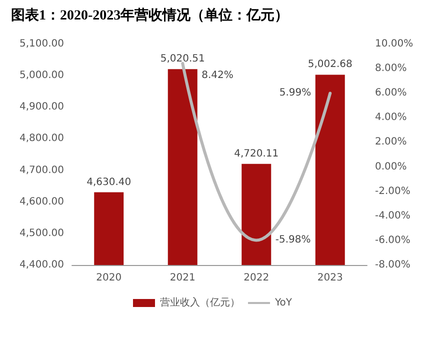 This screenshot has width=425, height=345. I want to click on data-label: 8.42%, so click(218, 75).